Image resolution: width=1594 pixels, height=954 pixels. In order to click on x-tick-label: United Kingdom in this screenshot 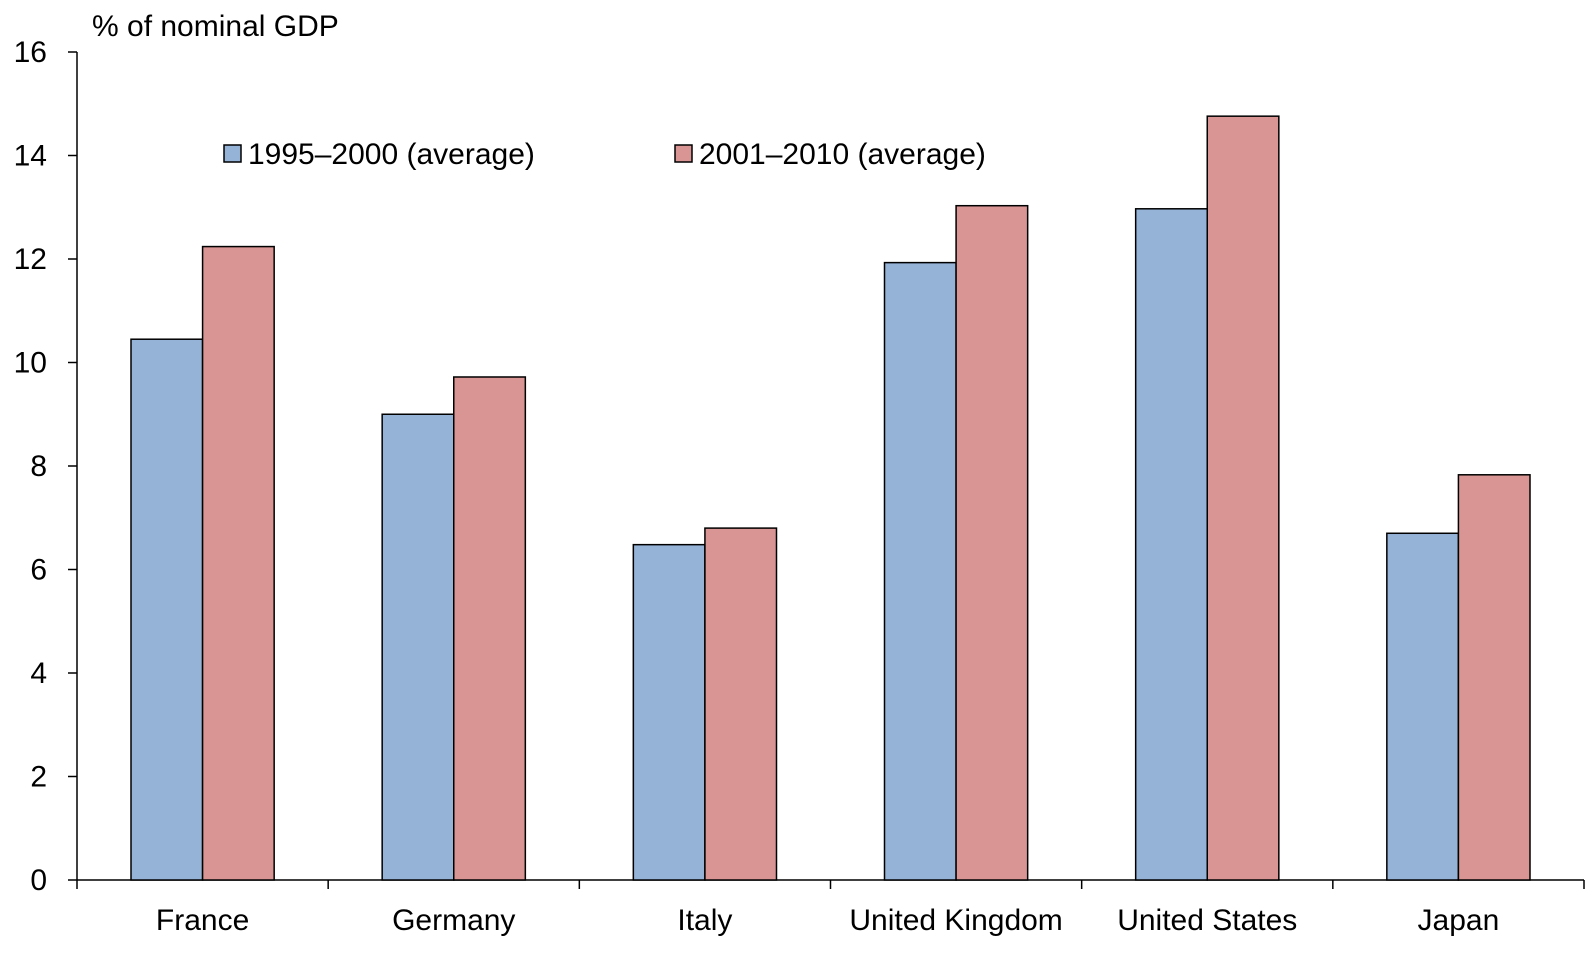, I will do `click(955, 920)`.